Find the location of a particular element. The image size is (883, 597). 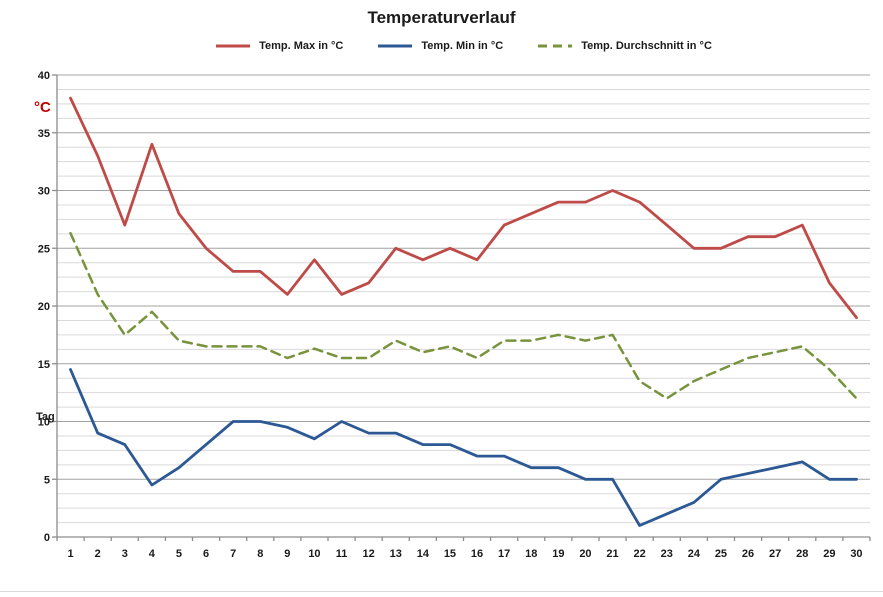

y-tick-label: 25 is located at coordinates (44, 249).